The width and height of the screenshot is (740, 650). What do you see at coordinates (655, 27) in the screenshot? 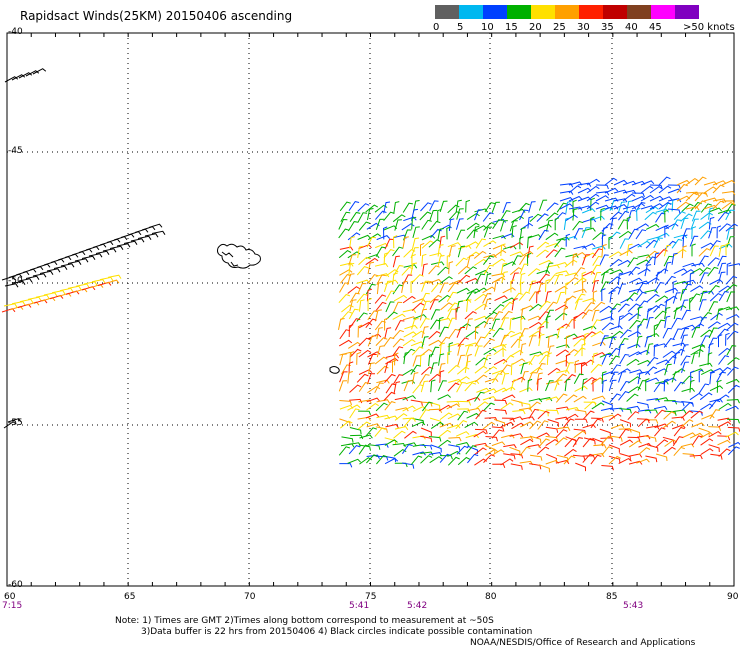
I see `scale-label: 45` at bounding box center [655, 27].